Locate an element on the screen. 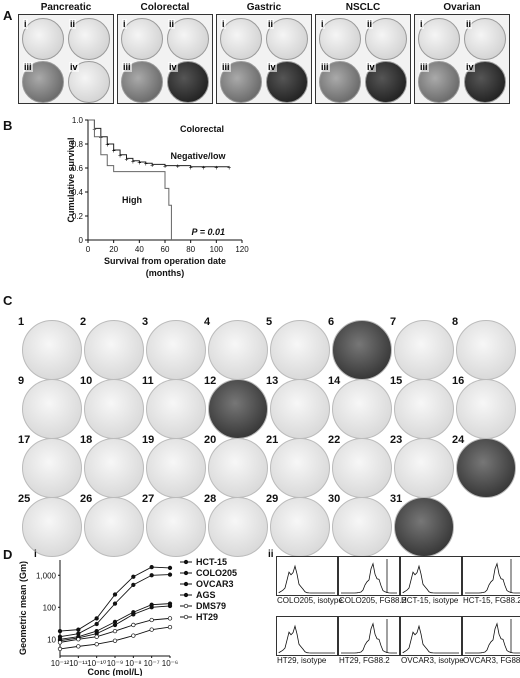 The image size is (520, 678). x-tick-label: 100 is located at coordinates (217, 249).